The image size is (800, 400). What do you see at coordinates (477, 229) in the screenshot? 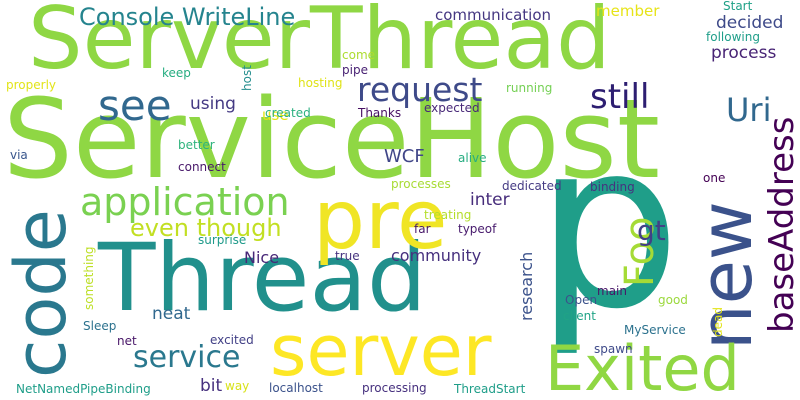
I see `word-typeof: typeof` at bounding box center [477, 229].